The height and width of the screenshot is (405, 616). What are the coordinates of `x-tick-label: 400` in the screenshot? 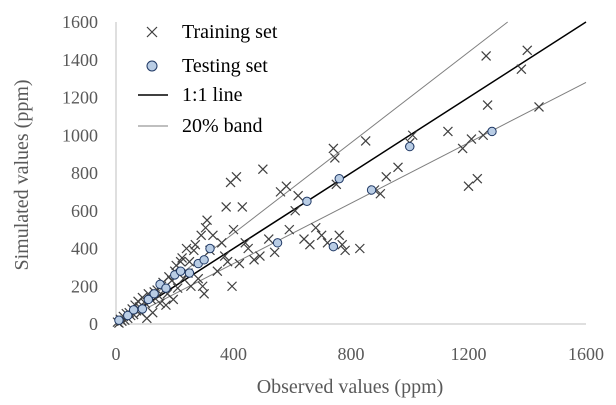 It's located at (233, 354).